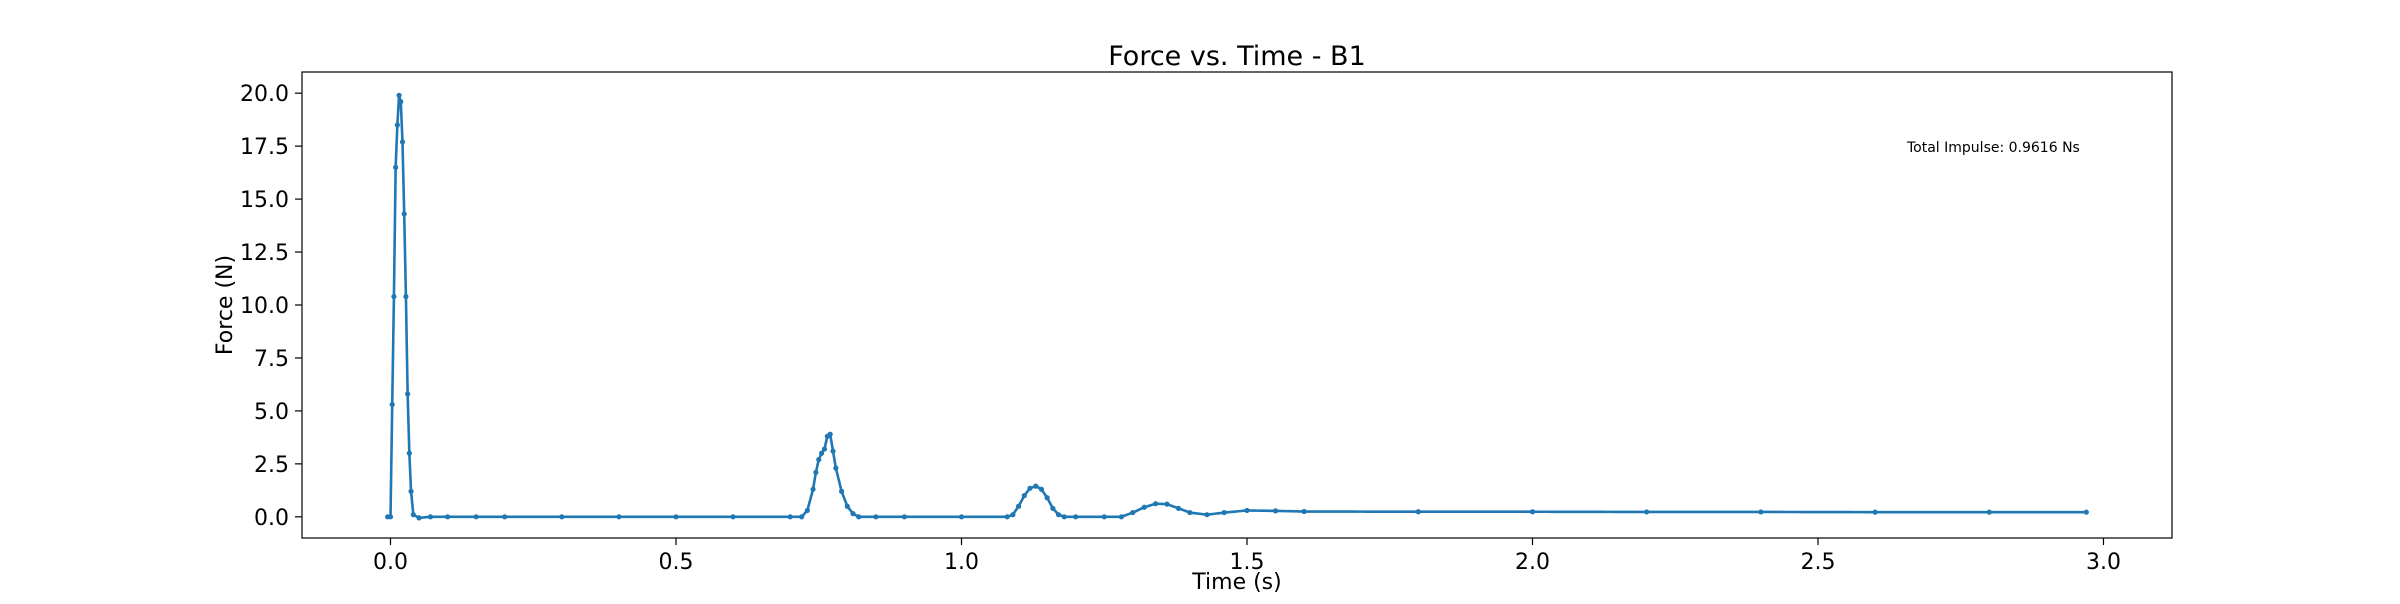  What do you see at coordinates (961, 562) in the screenshot?
I see `x-tick-label: 1.0` at bounding box center [961, 562].